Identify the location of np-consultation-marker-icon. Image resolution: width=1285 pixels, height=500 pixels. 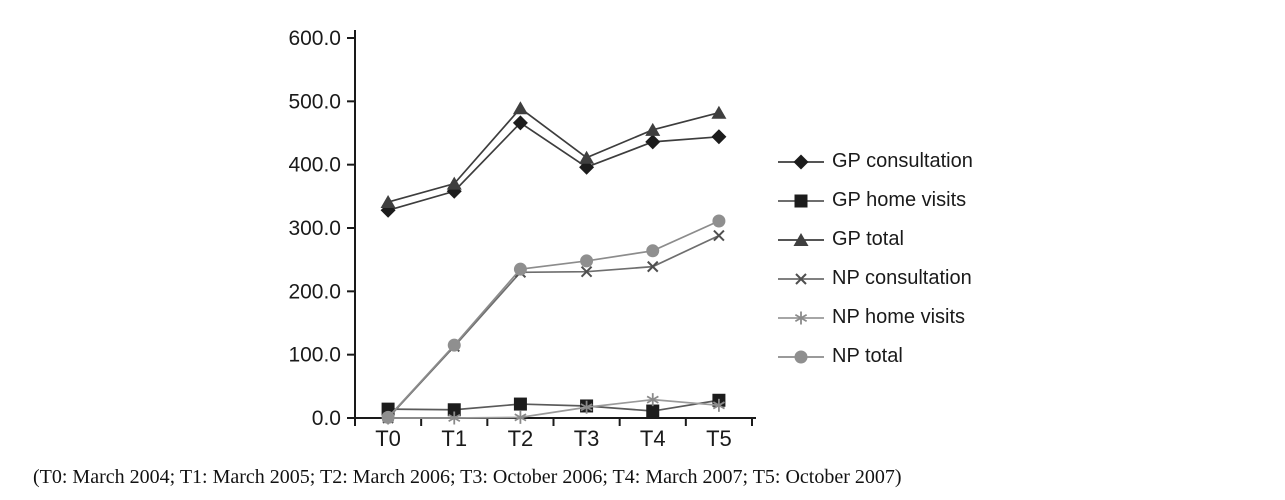
(801, 278).